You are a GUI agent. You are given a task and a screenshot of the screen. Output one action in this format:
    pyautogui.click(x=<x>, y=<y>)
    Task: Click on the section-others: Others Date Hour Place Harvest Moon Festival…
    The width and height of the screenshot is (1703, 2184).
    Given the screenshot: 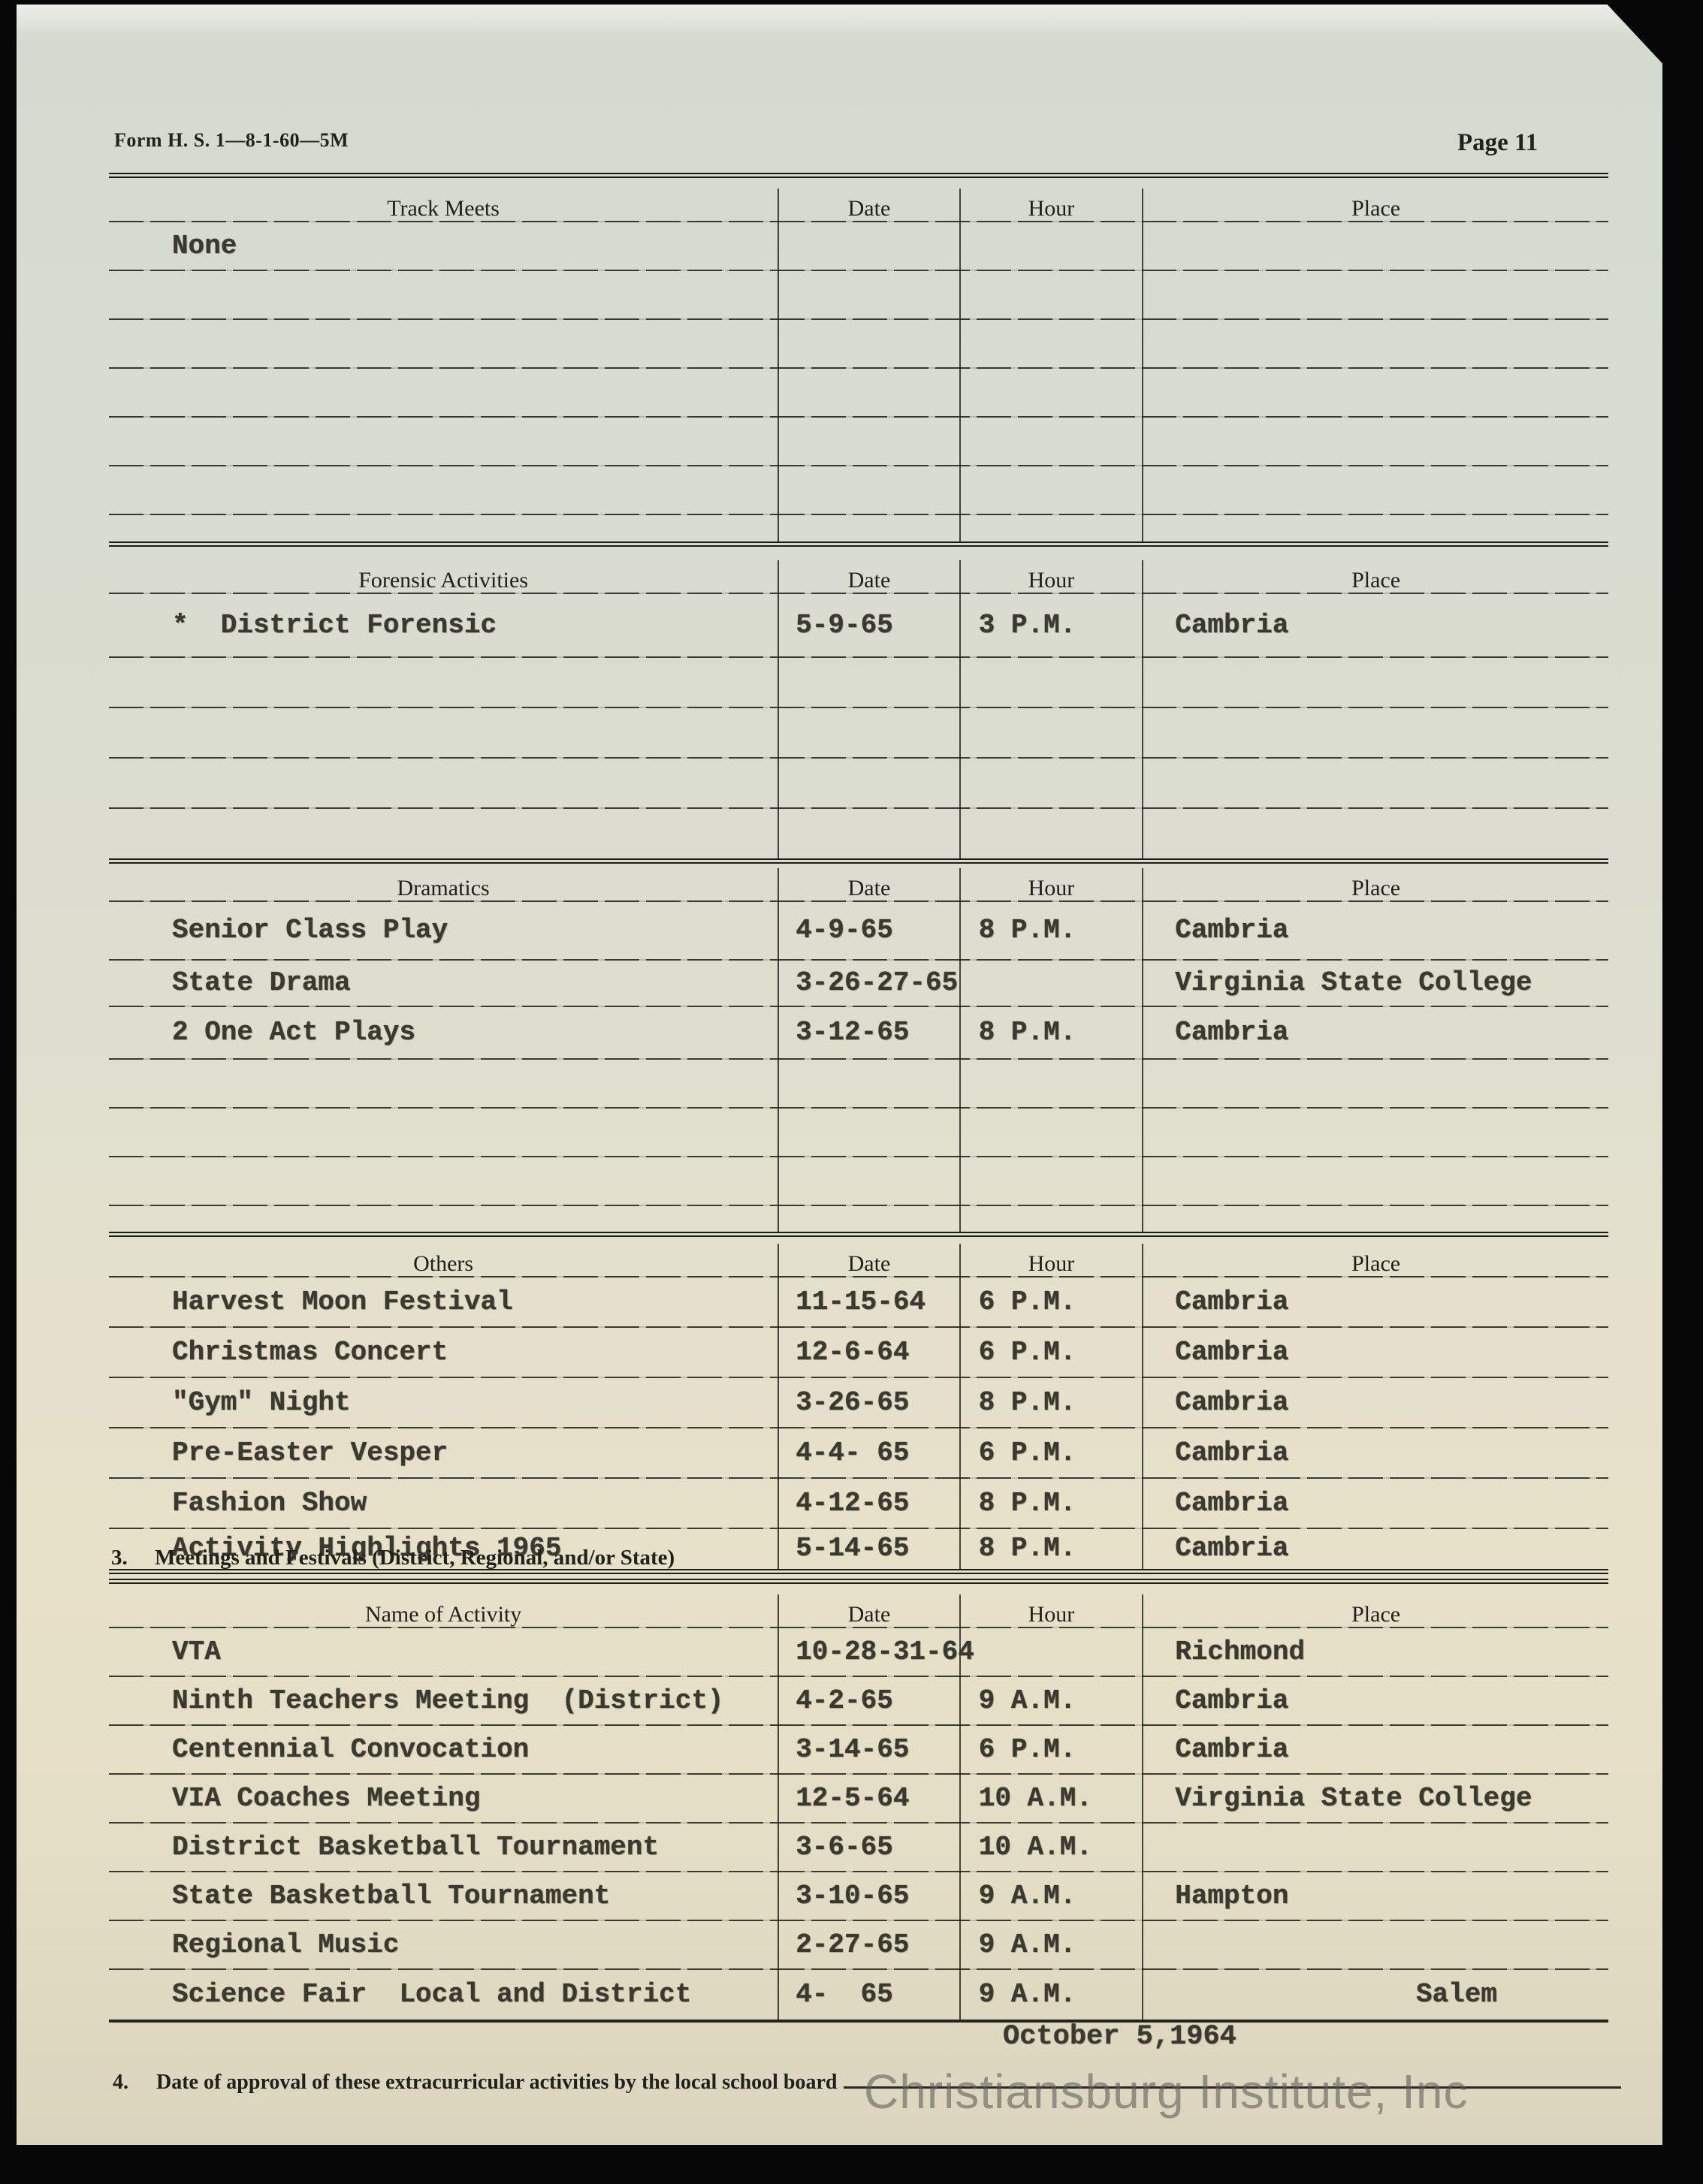 What is the action you would take?
    pyautogui.click(x=859, y=1403)
    